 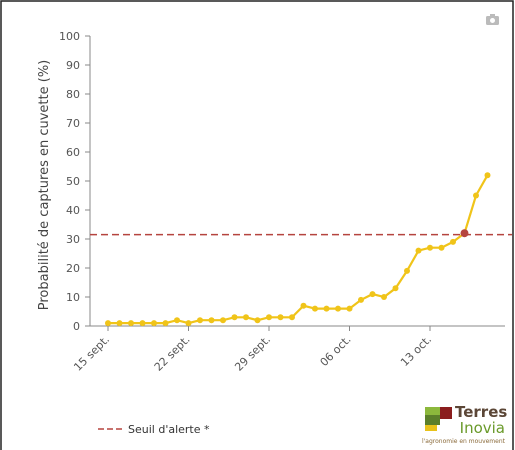 What do you see at coordinates (91, 353) in the screenshot?
I see `x-tick-label: 15 sept.` at bounding box center [91, 353].